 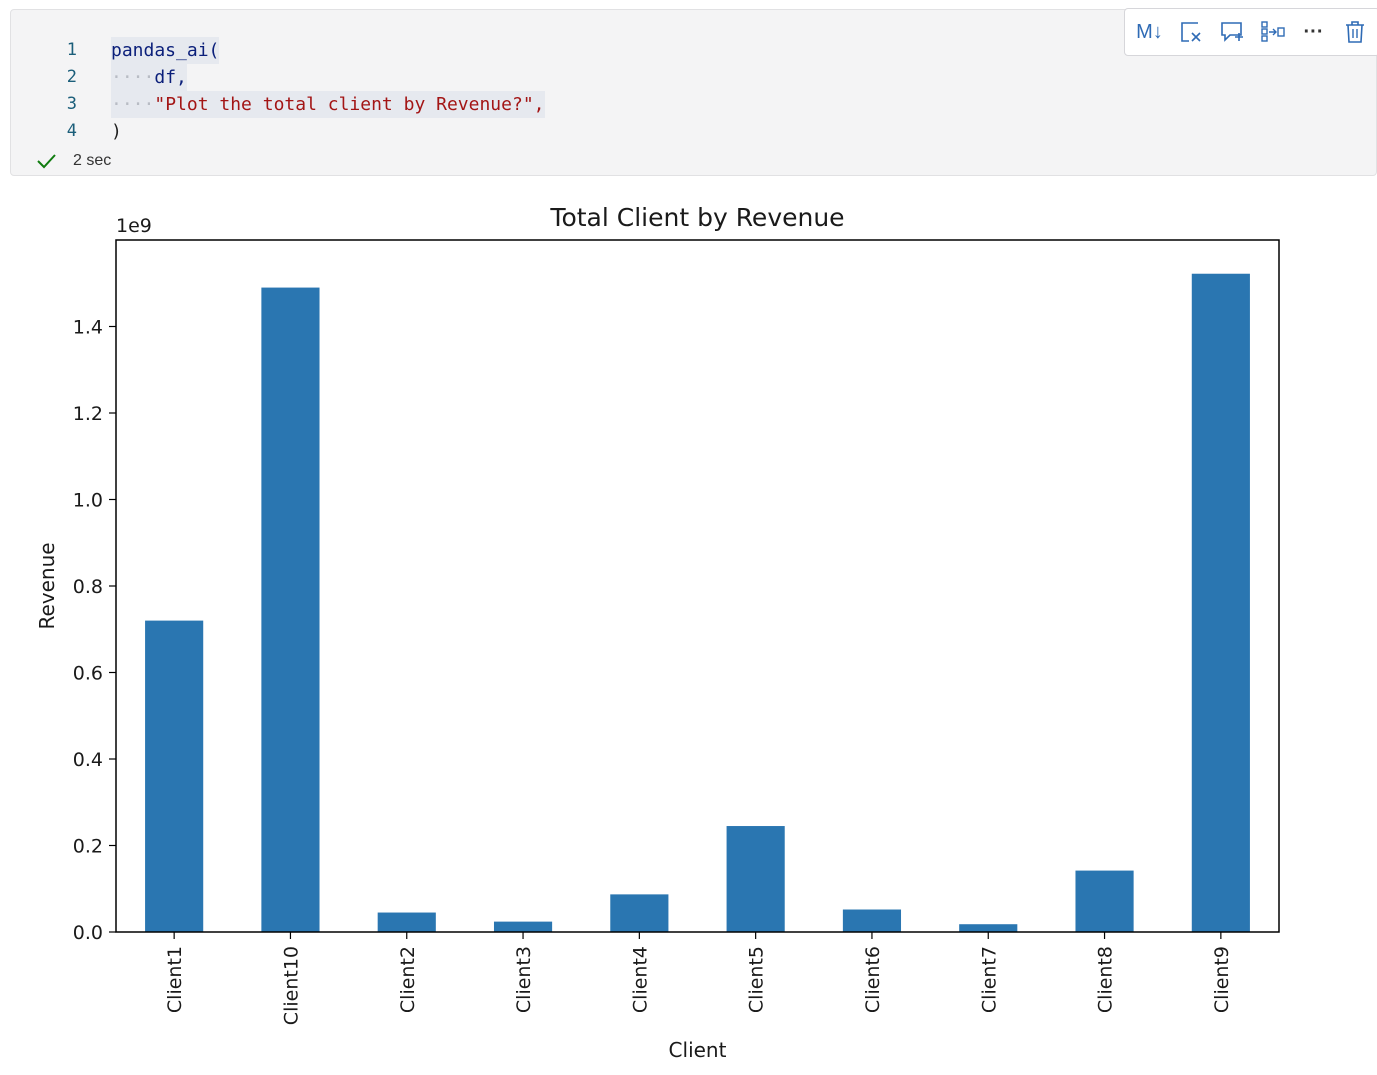 What do you see at coordinates (71, 50) in the screenshot?
I see `line-number: 1` at bounding box center [71, 50].